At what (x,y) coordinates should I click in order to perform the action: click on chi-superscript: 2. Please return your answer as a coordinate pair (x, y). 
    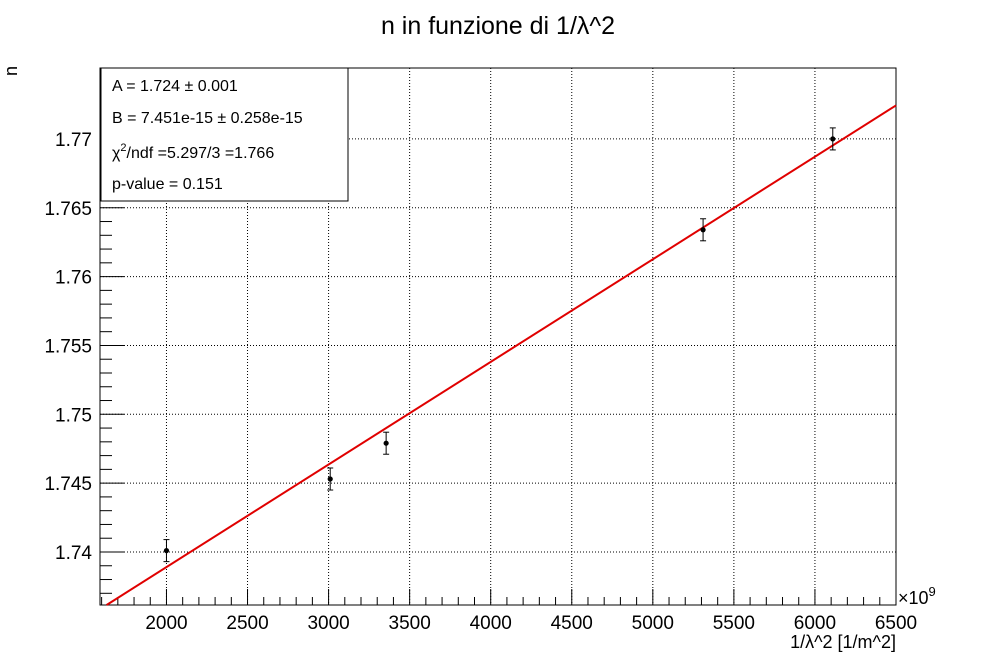
    Looking at the image, I should click on (123, 148).